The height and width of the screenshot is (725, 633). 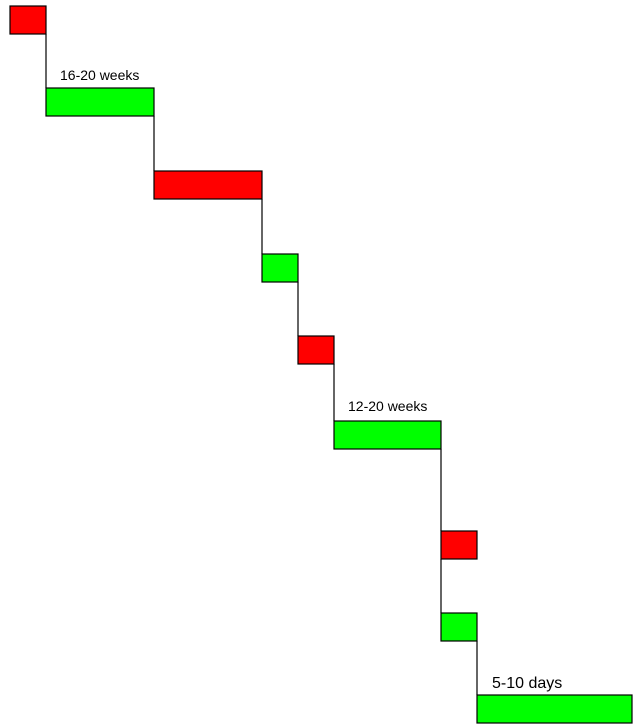 What do you see at coordinates (387, 406) in the screenshot?
I see `duration-label: 12-20 weeks` at bounding box center [387, 406].